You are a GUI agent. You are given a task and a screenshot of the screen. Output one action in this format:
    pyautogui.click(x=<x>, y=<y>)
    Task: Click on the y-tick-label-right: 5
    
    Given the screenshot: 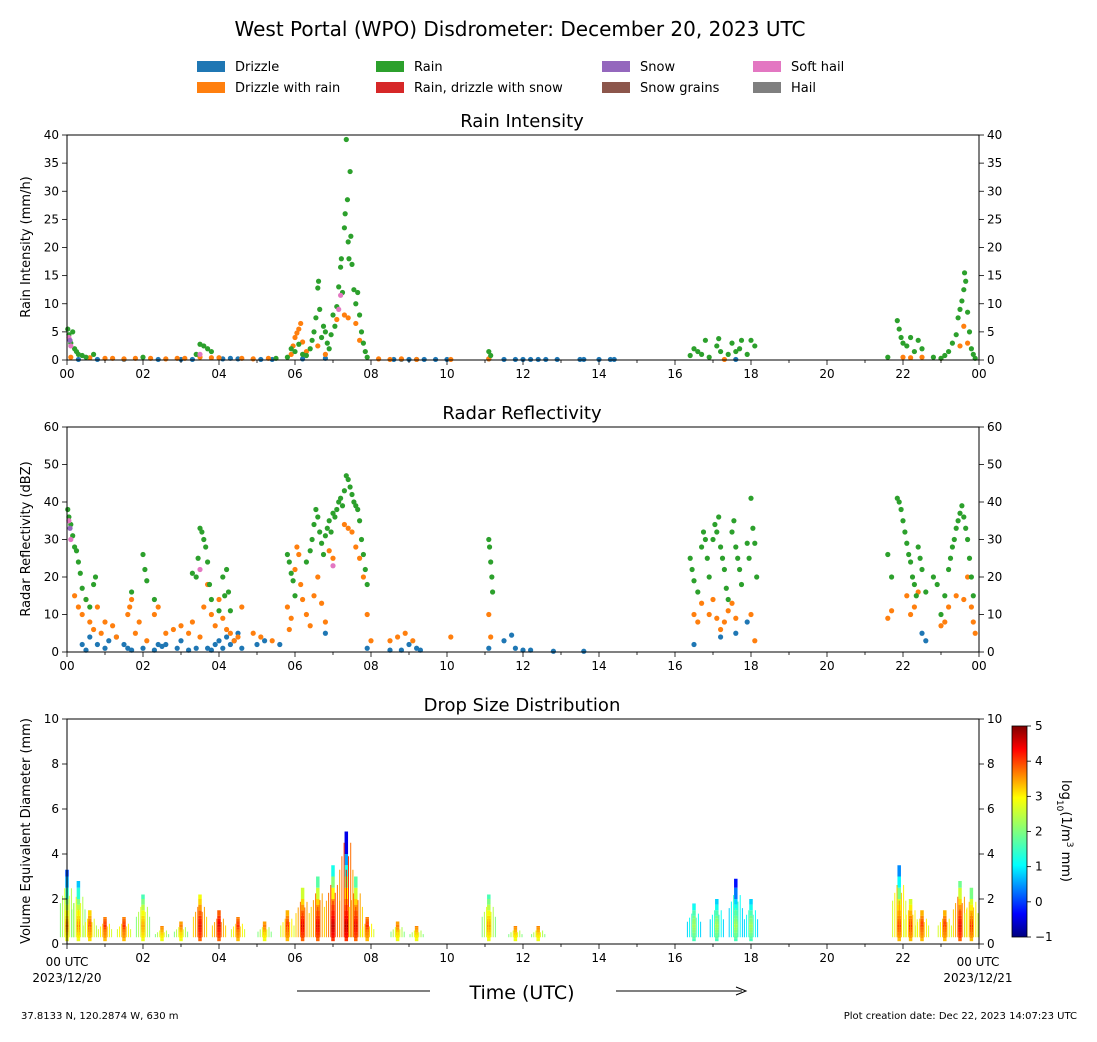 What is the action you would take?
    pyautogui.click(x=991, y=332)
    